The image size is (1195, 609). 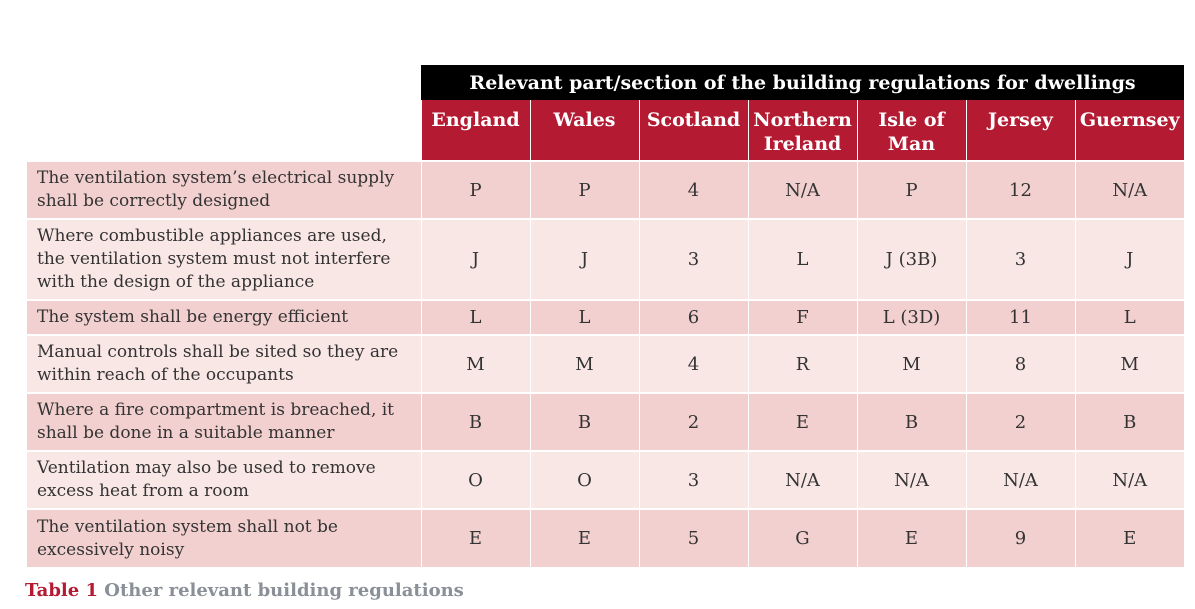 I want to click on column-header-label: Wales, so click(x=584, y=120).